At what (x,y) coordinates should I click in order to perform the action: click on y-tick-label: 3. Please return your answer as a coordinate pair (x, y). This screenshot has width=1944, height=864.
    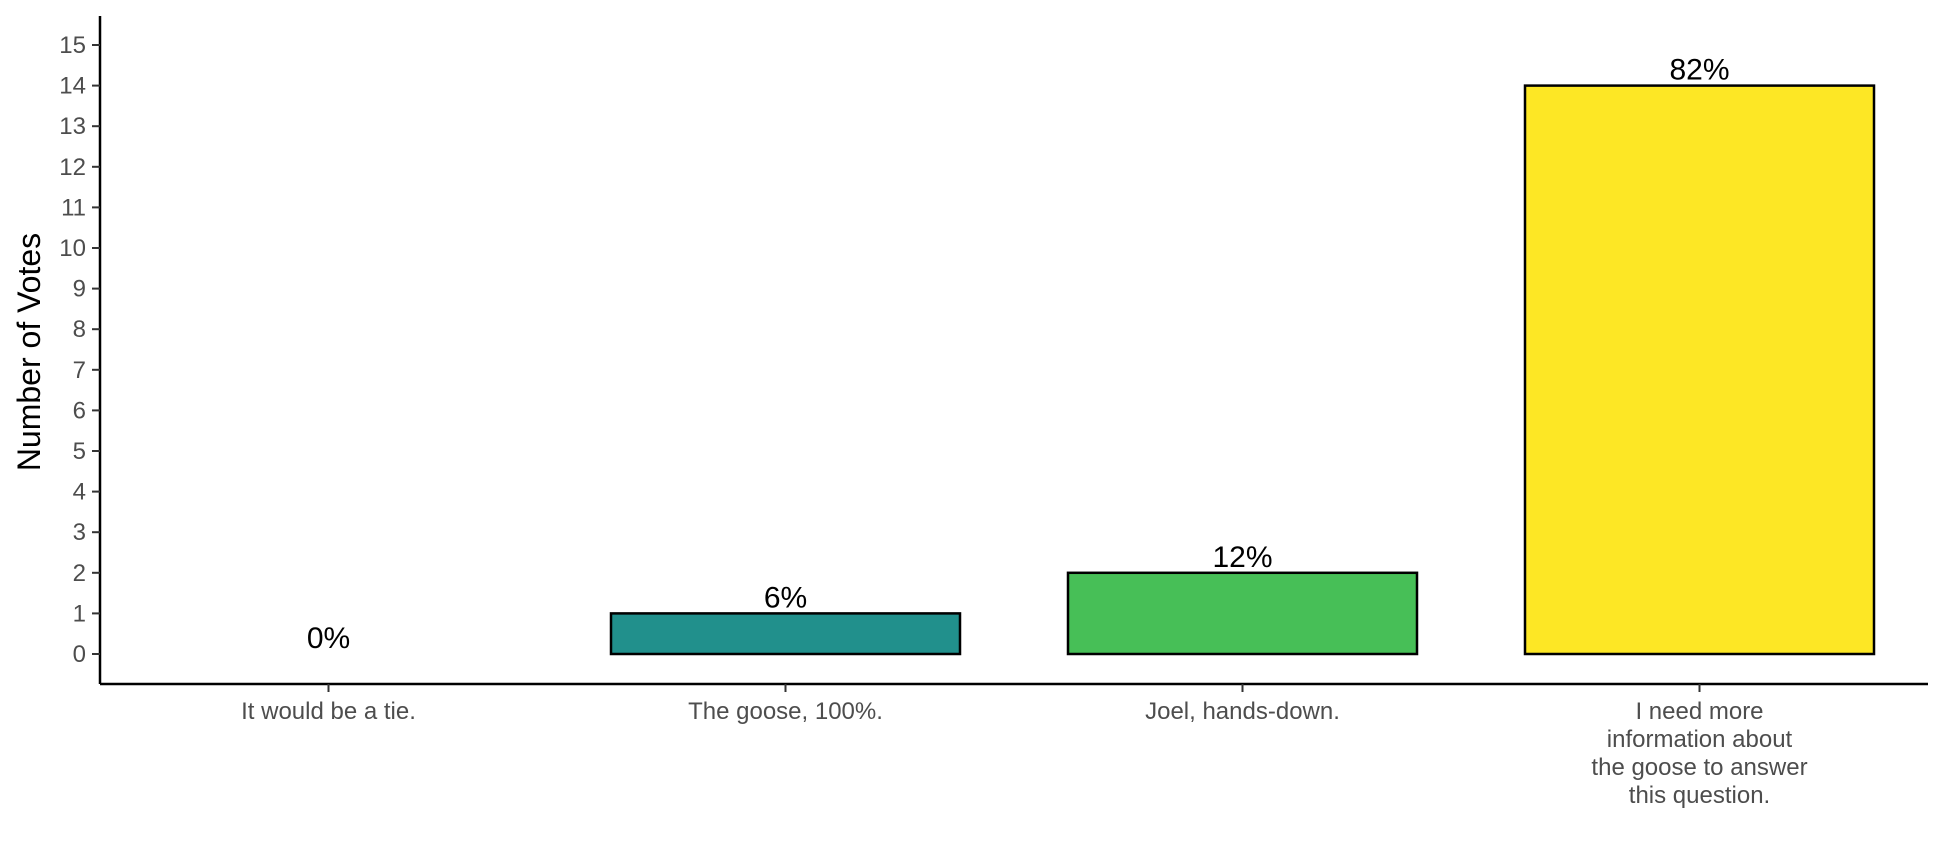
    Looking at the image, I should click on (79, 532).